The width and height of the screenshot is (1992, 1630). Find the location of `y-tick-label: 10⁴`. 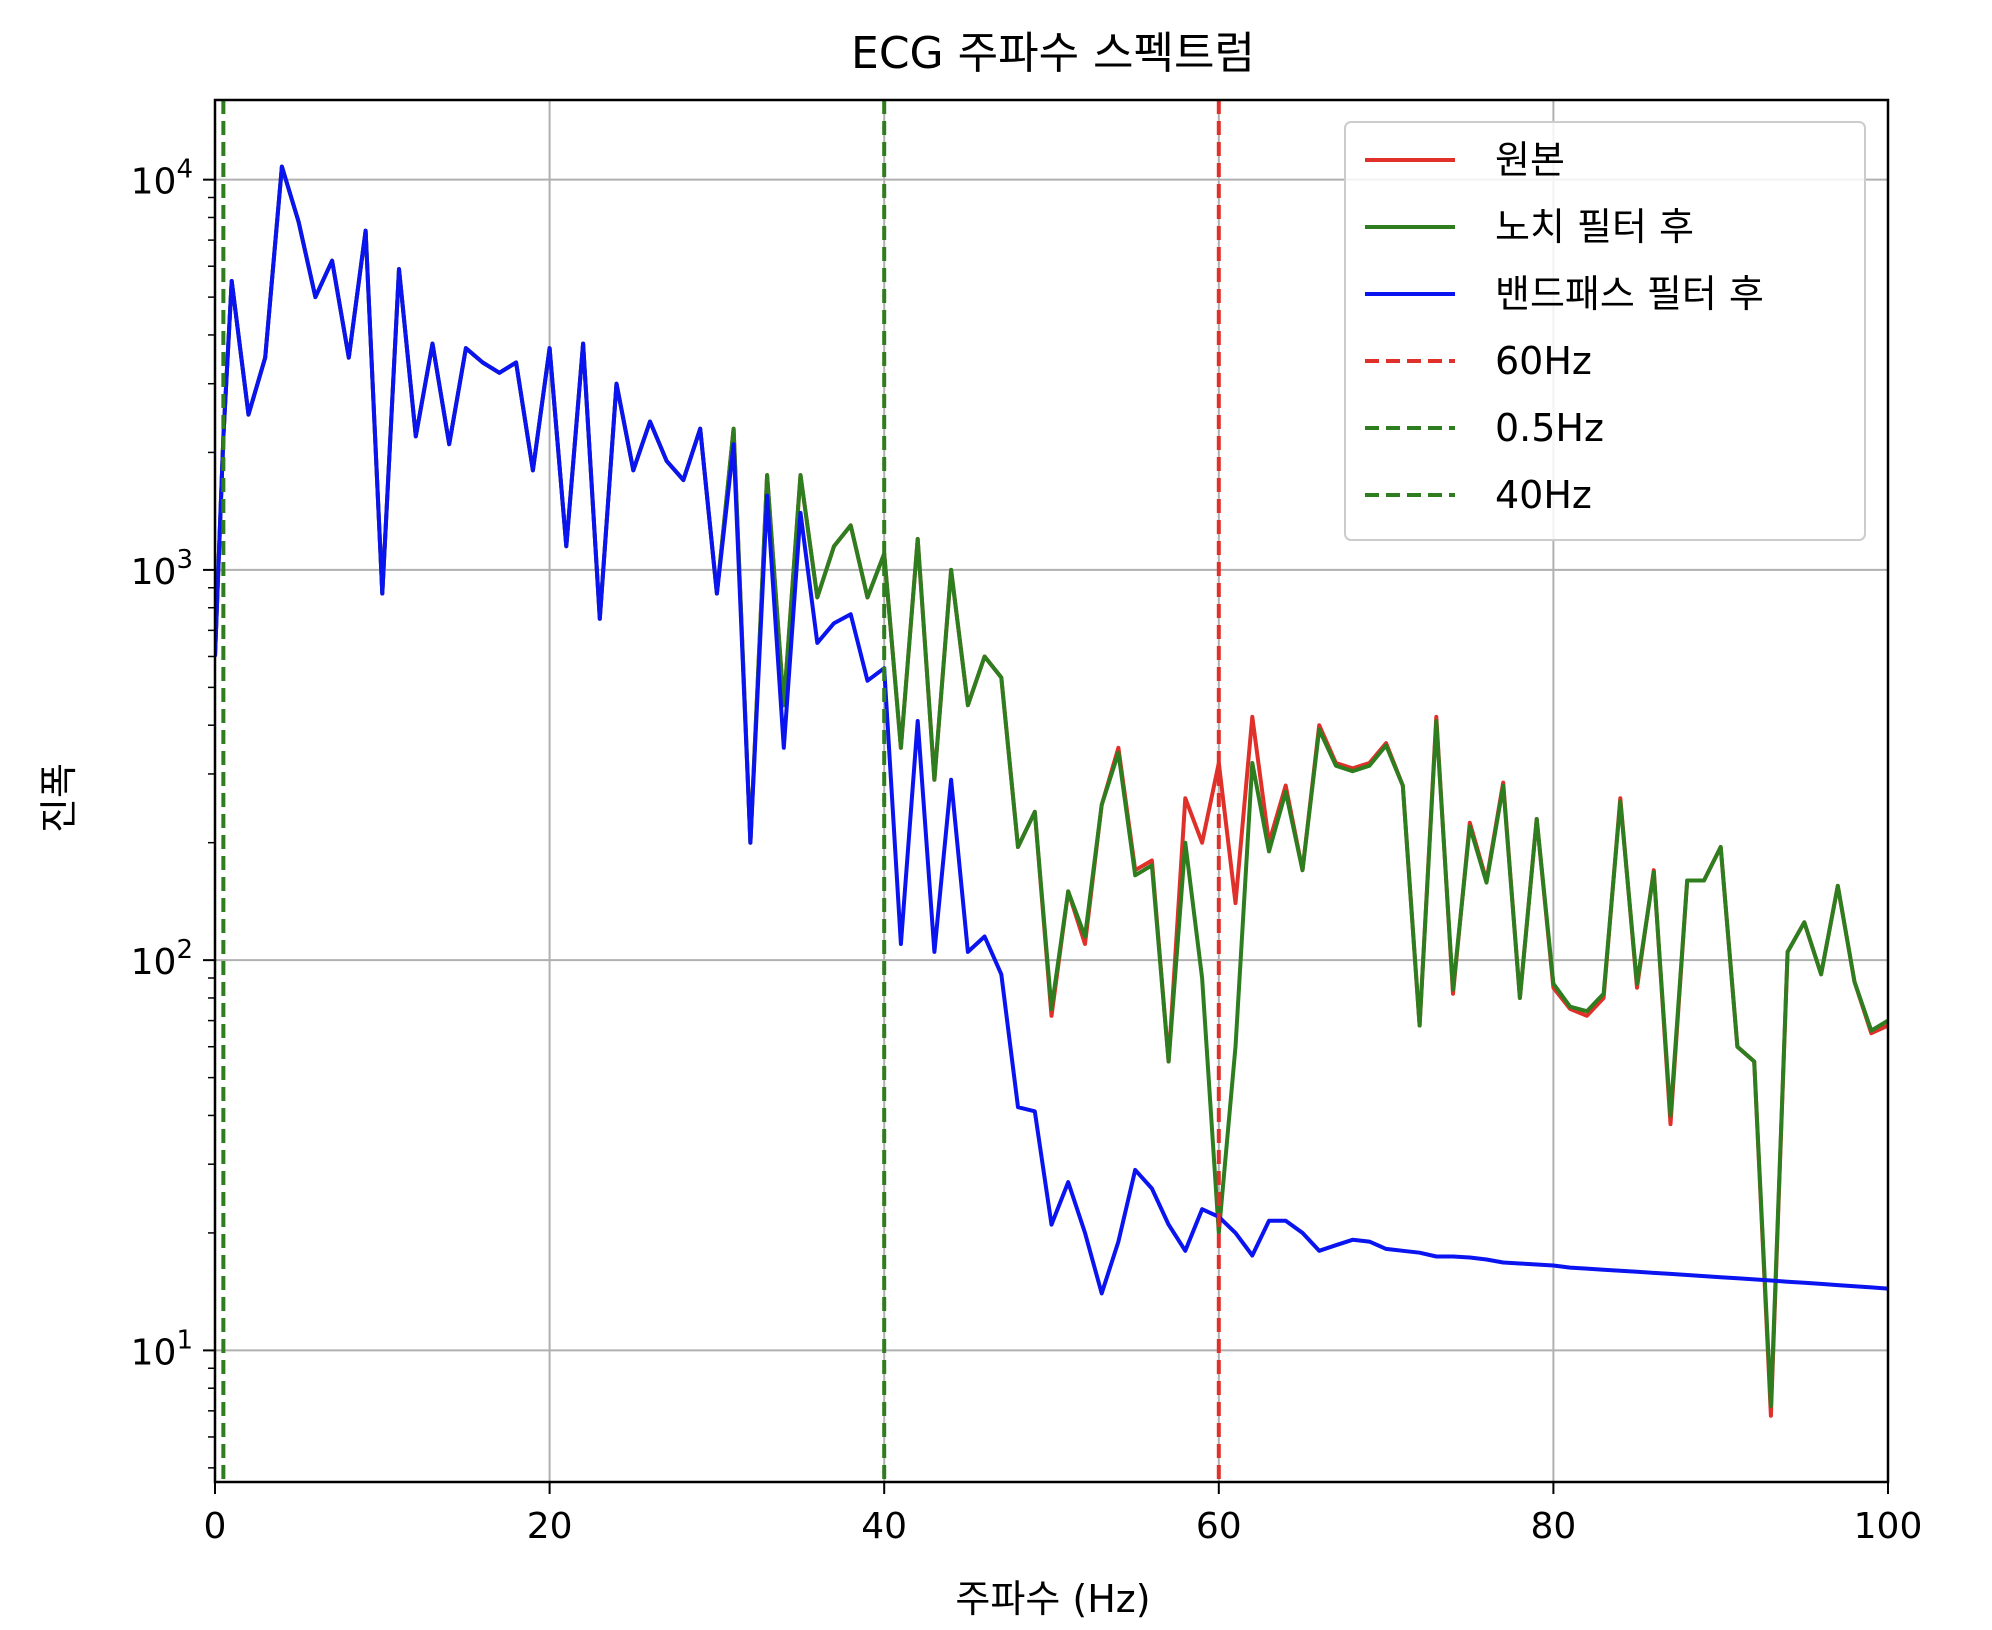

y-tick-label: 10⁴ is located at coordinates (162, 179).